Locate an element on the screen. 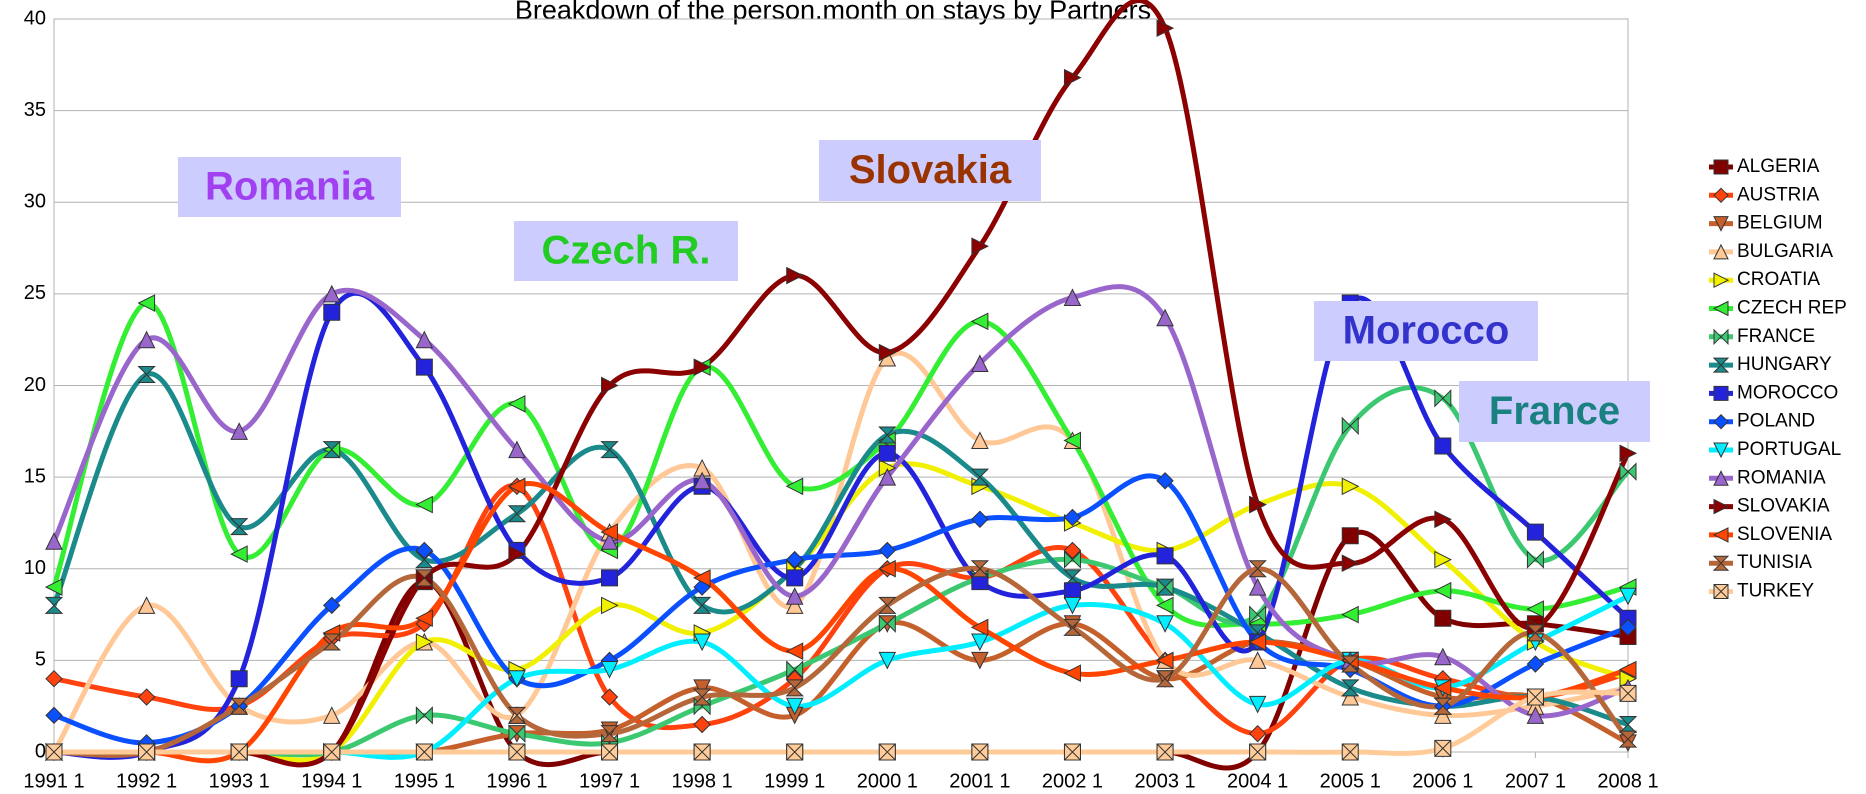 Image resolution: width=1866 pixels, height=794 pixels. legend-label: FRANCE is located at coordinates (1776, 336).